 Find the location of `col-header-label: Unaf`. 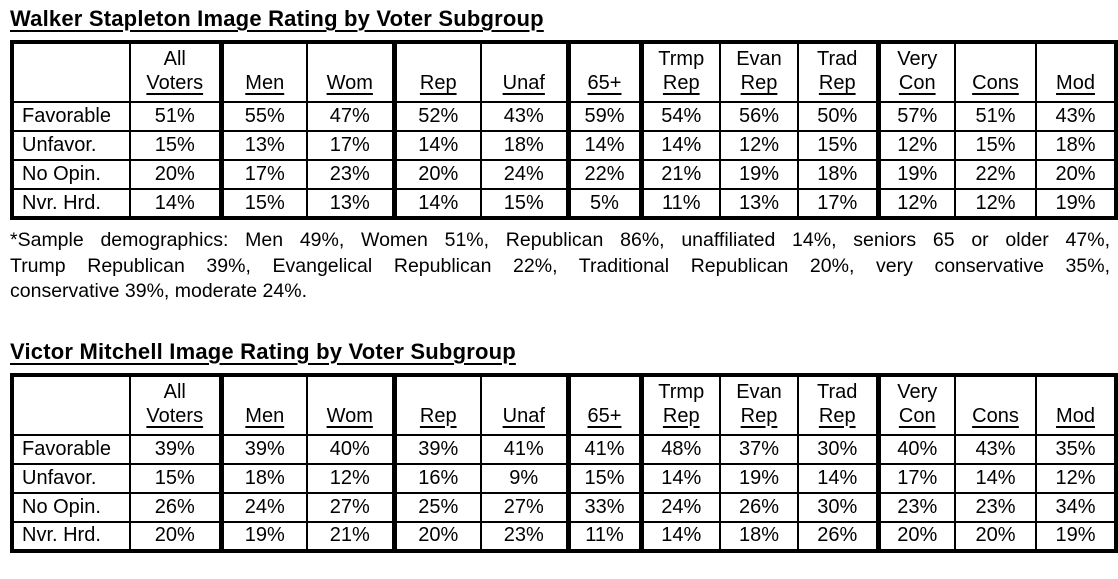

col-header-label: Unaf is located at coordinates (523, 83).